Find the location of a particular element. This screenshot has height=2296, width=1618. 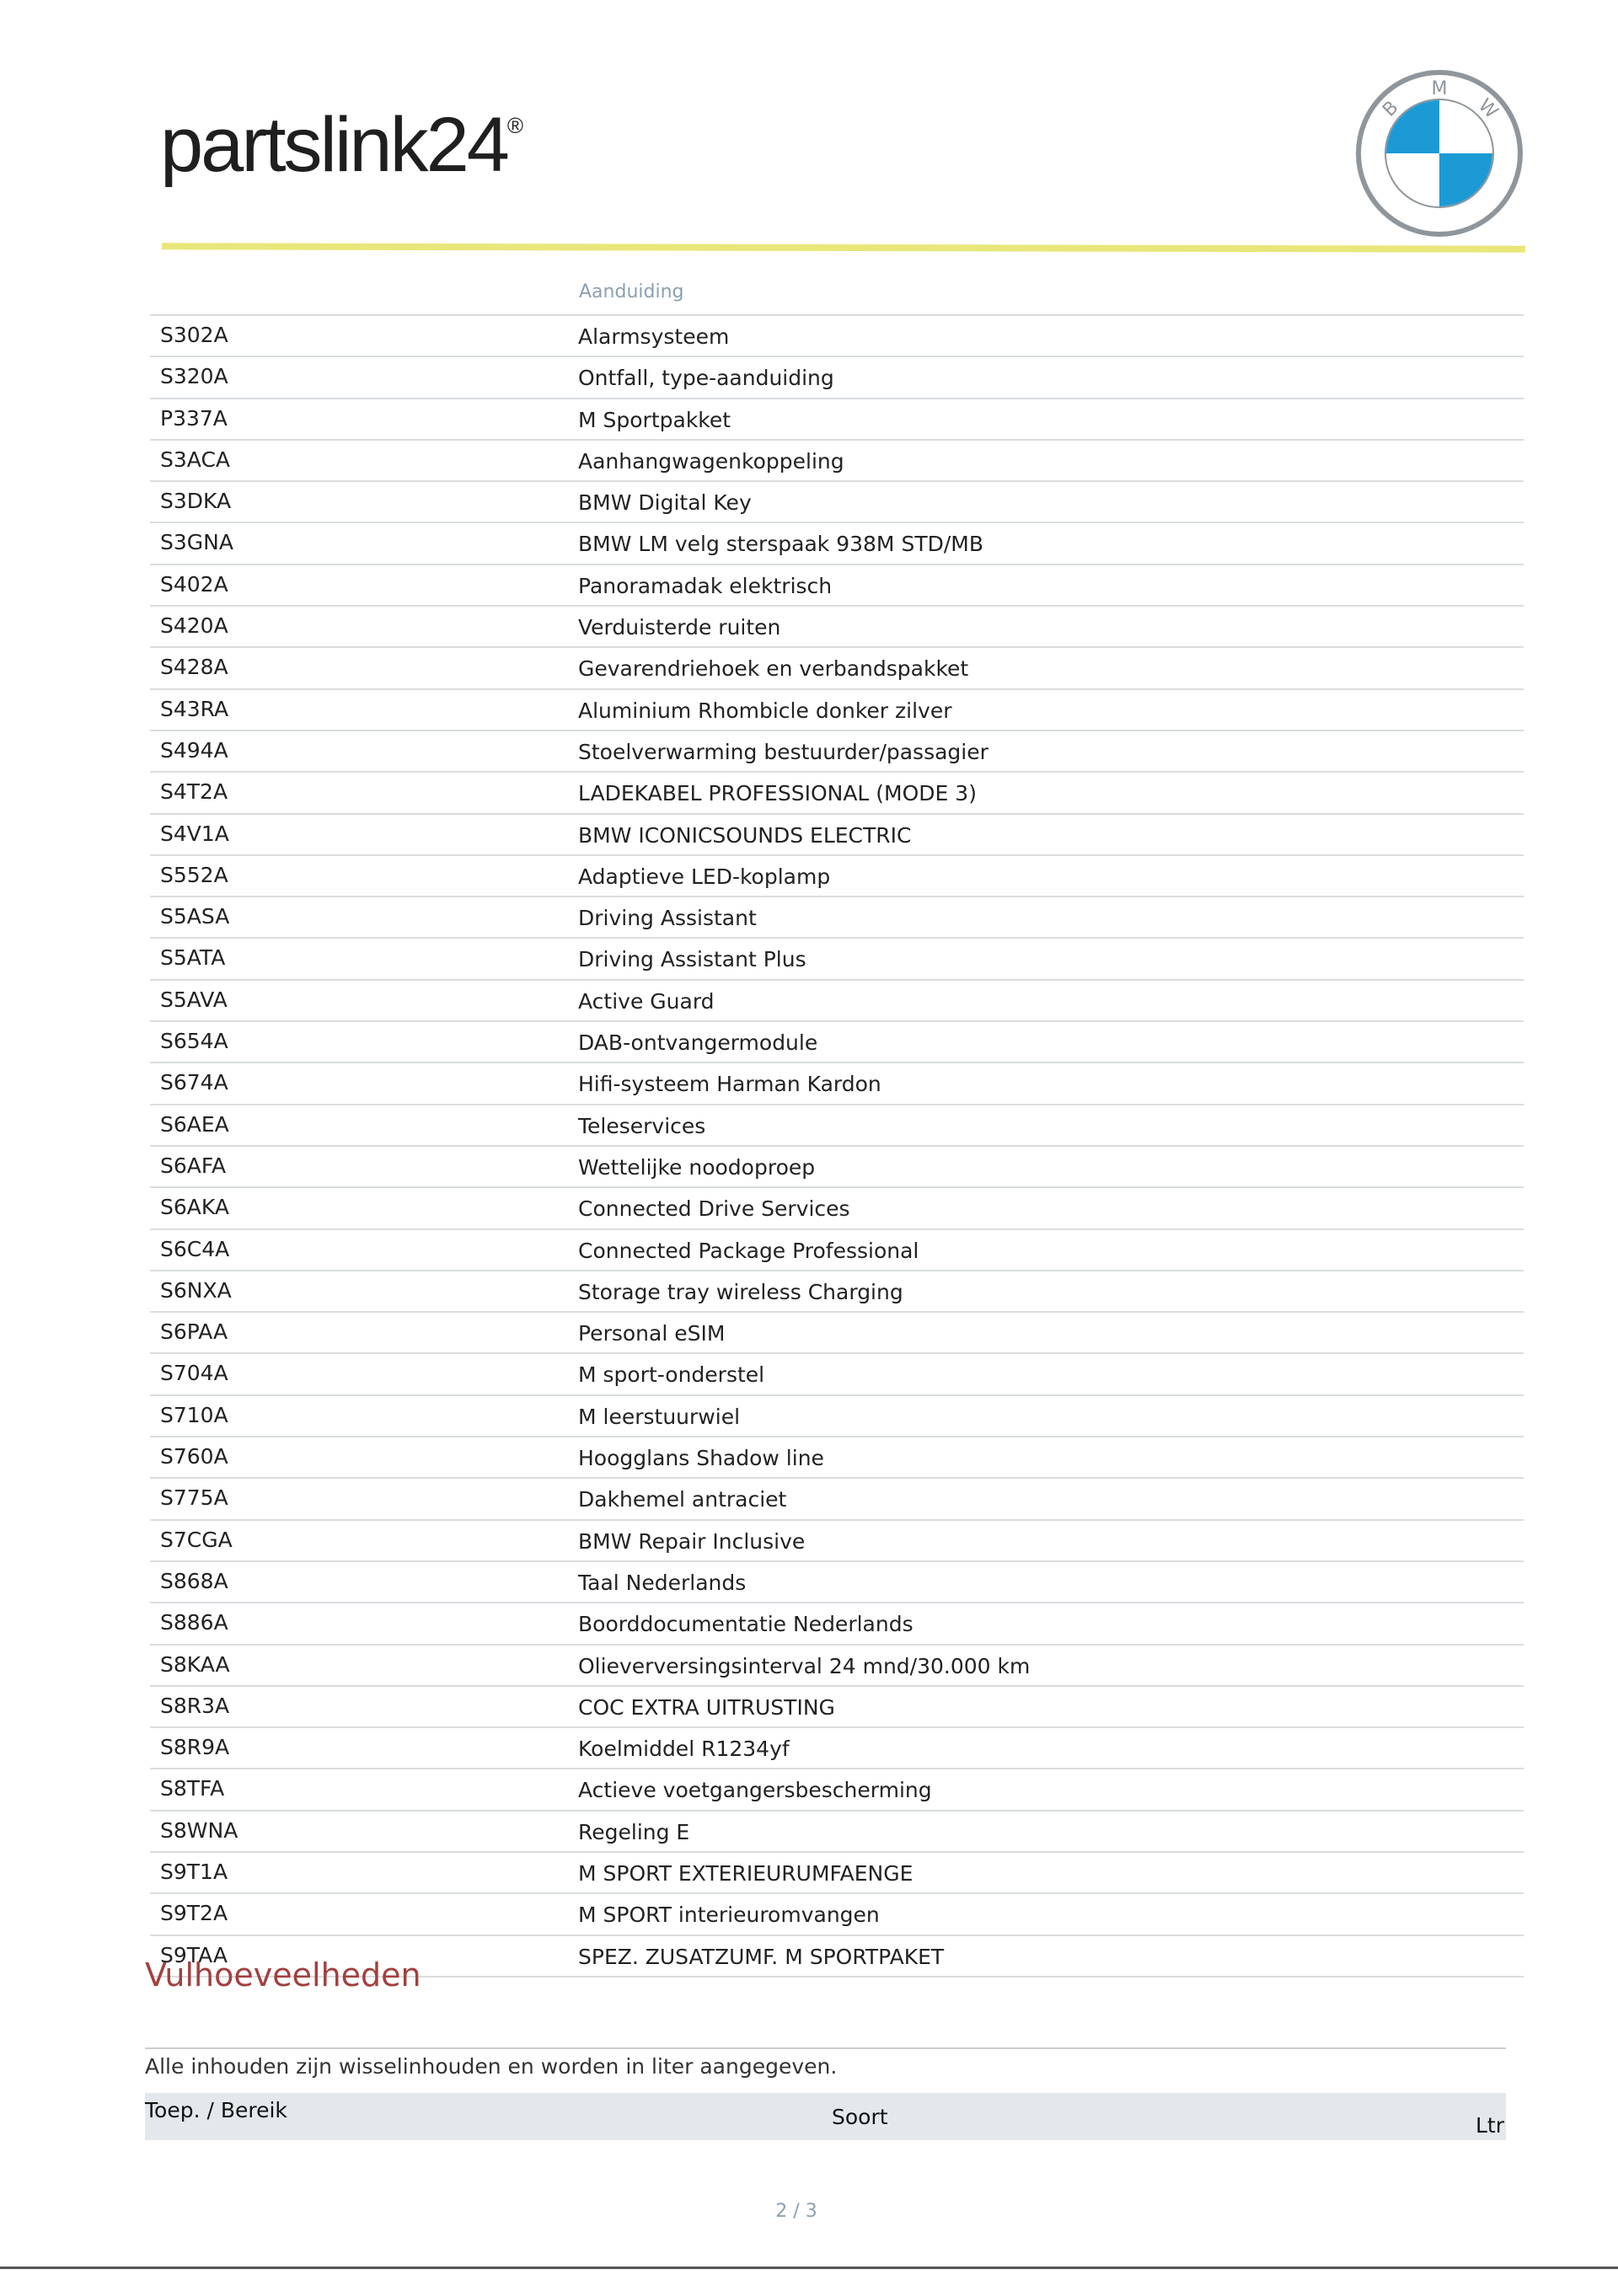

option-code: S6AKA is located at coordinates (194, 1207).